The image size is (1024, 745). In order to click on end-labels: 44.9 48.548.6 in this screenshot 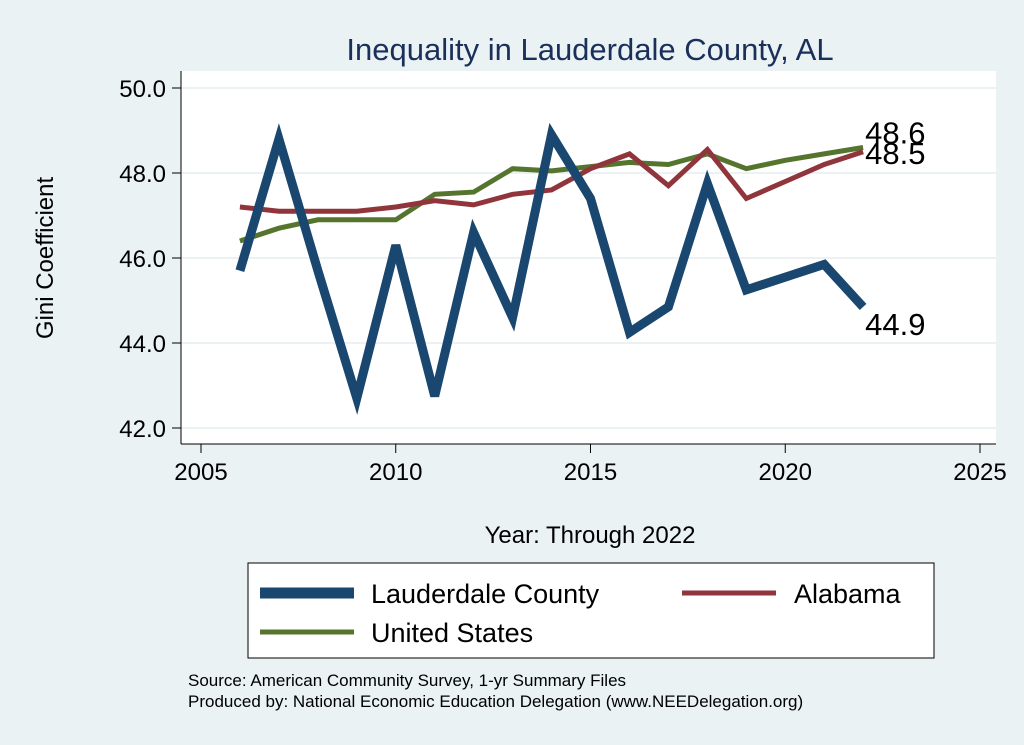, I will do `click(895, 229)`.